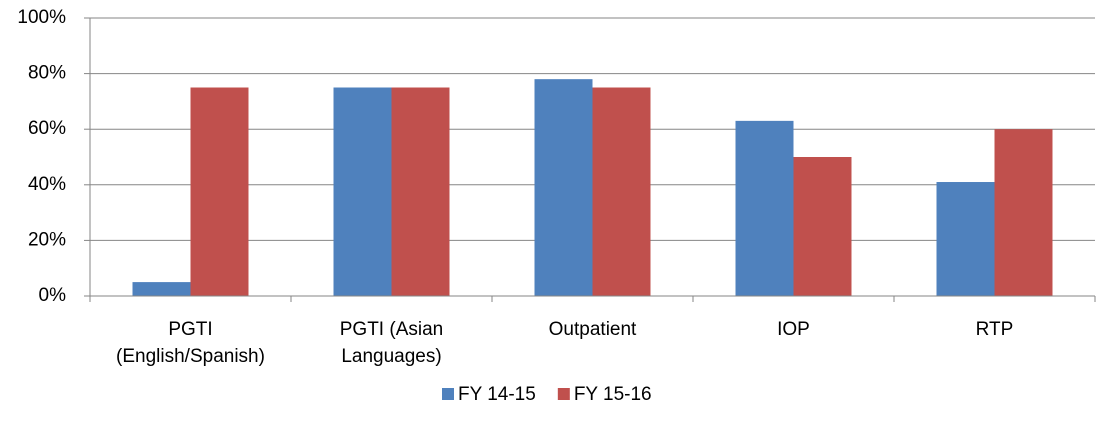 The width and height of the screenshot is (1102, 433). What do you see at coordinates (793, 329) in the screenshot?
I see `x-tick-label: IOP` at bounding box center [793, 329].